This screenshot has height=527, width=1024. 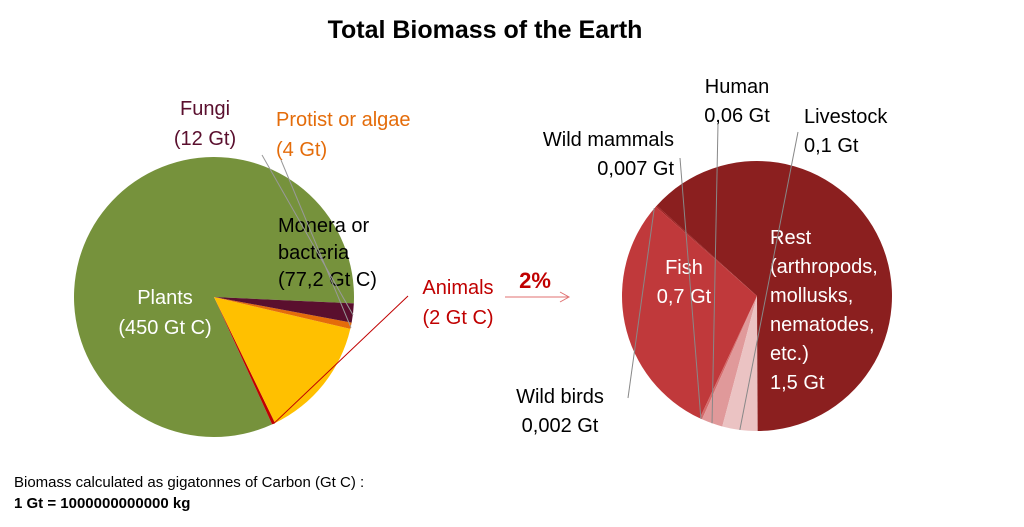 I want to click on label-wild-birds: Wild birds 0,002 Gt, so click(x=560, y=411).